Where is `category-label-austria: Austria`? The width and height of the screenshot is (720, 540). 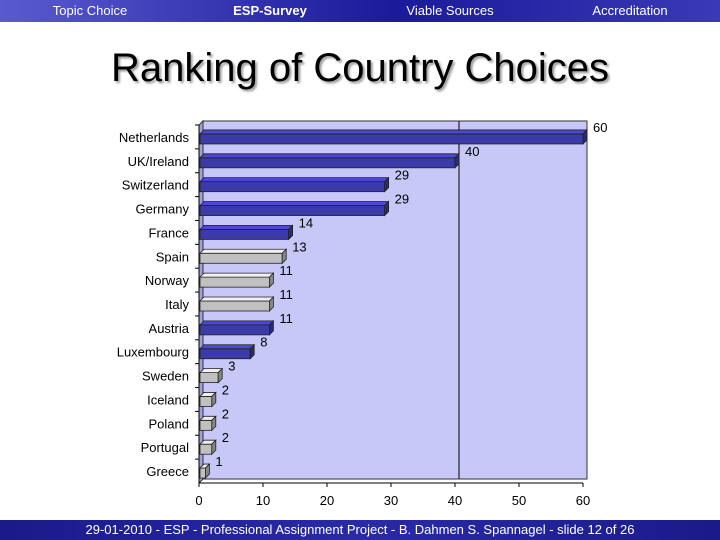
category-label-austria: Austria is located at coordinates (169, 328).